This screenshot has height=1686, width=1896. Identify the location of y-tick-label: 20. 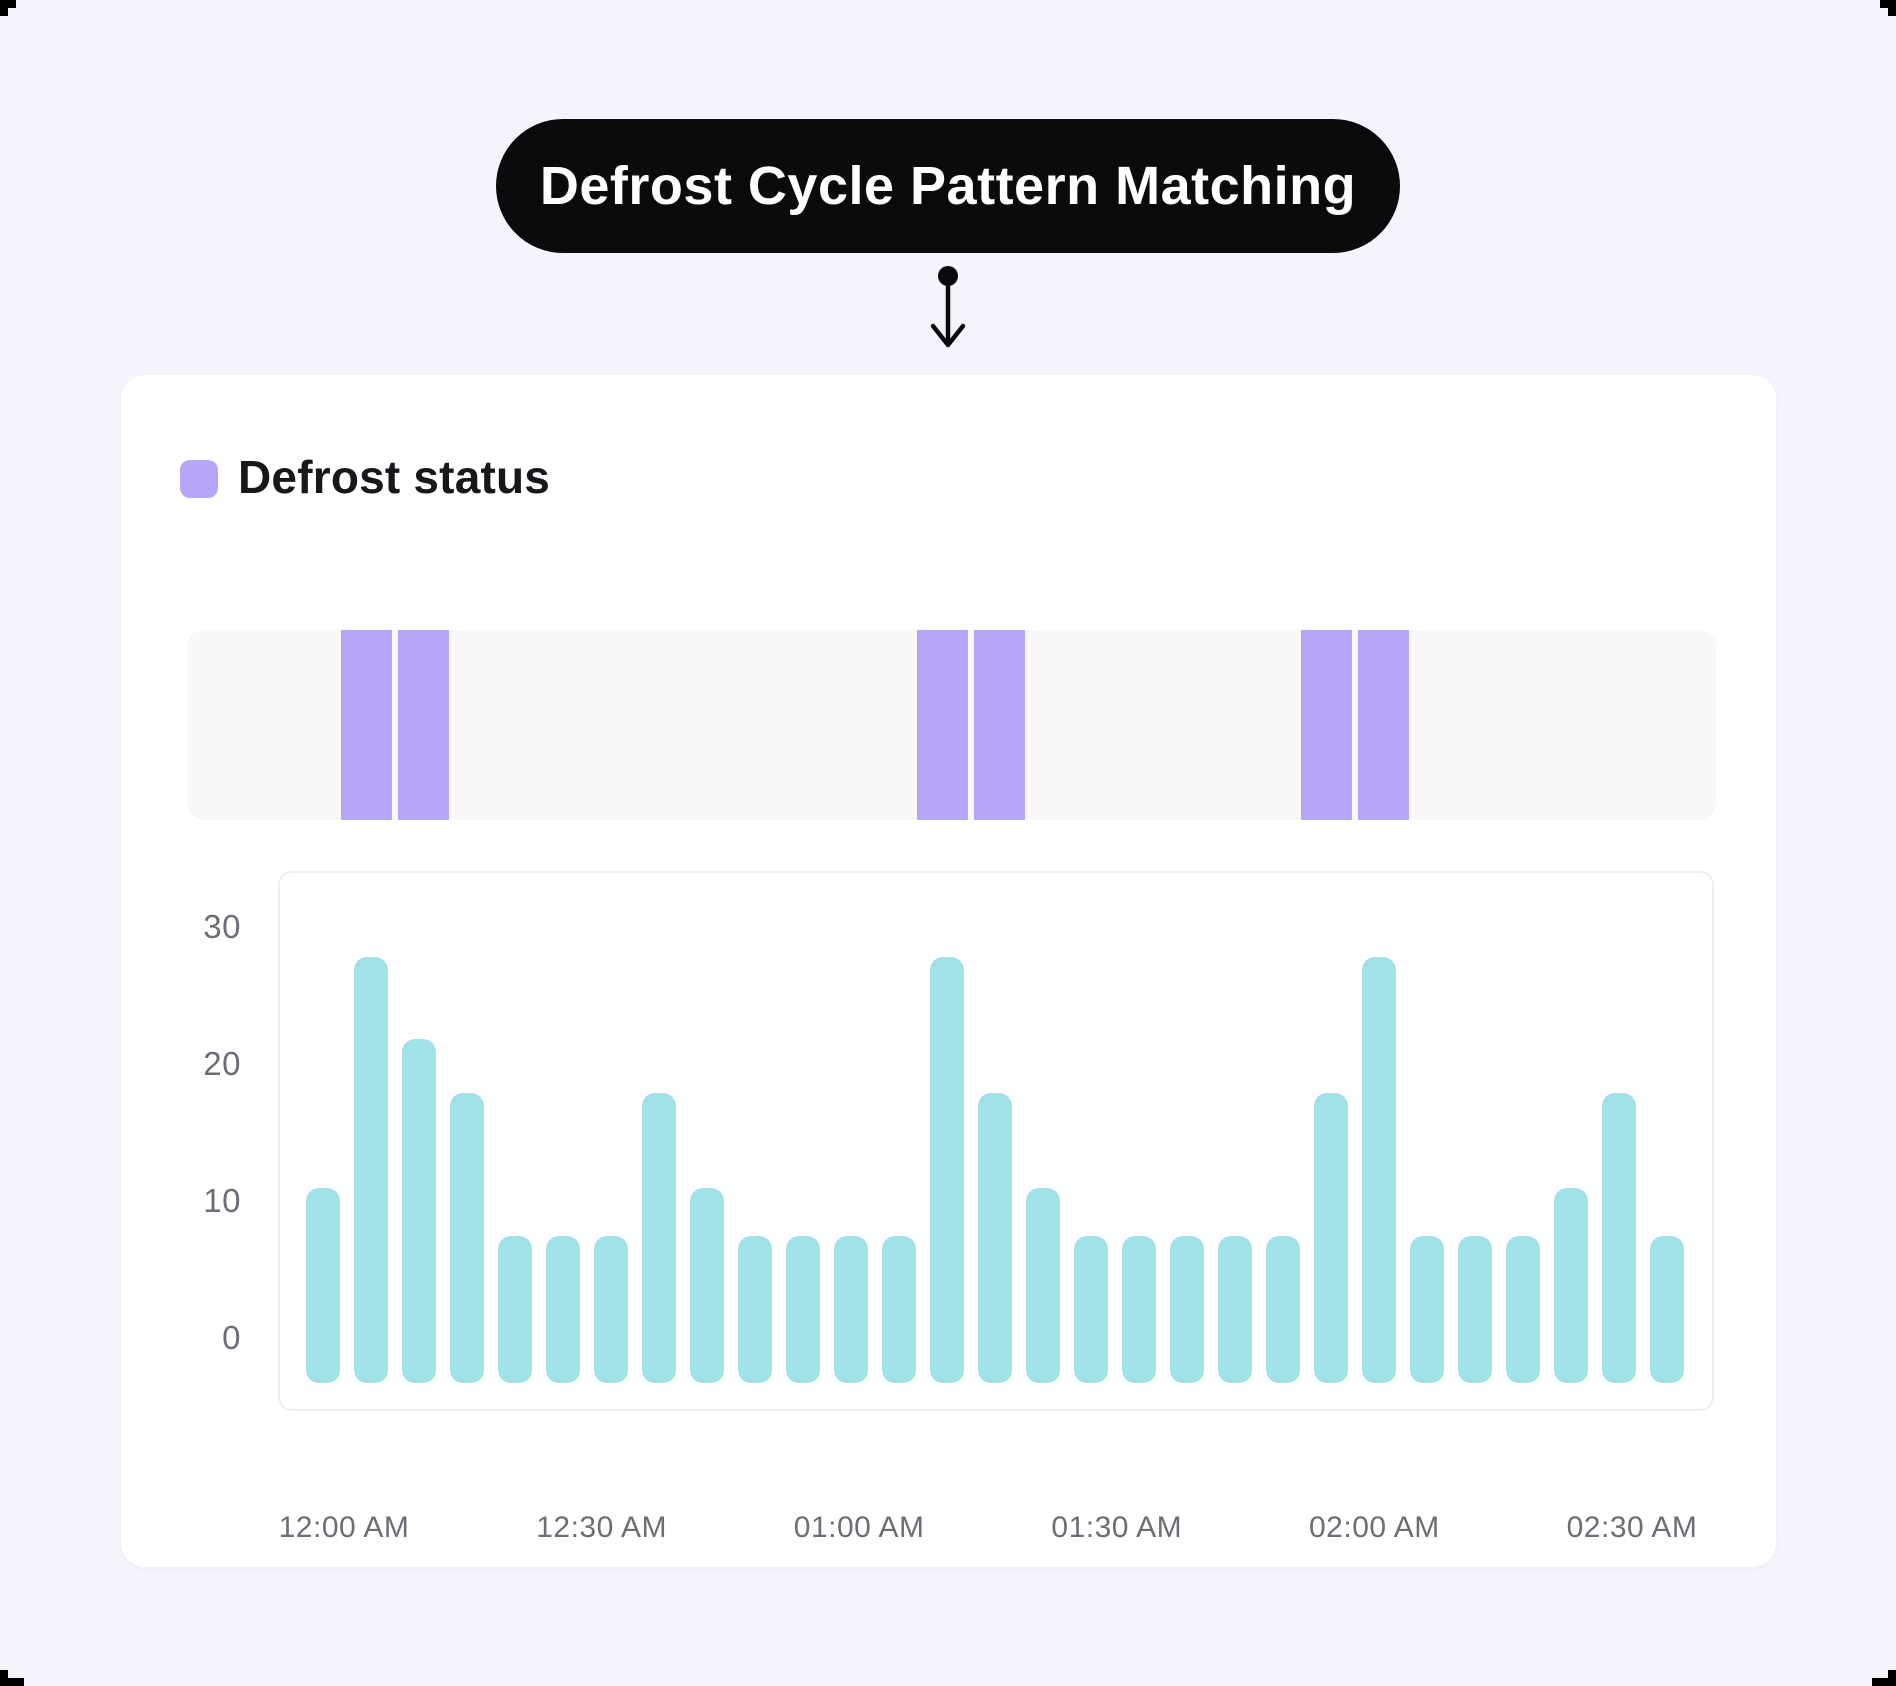
(222, 1063).